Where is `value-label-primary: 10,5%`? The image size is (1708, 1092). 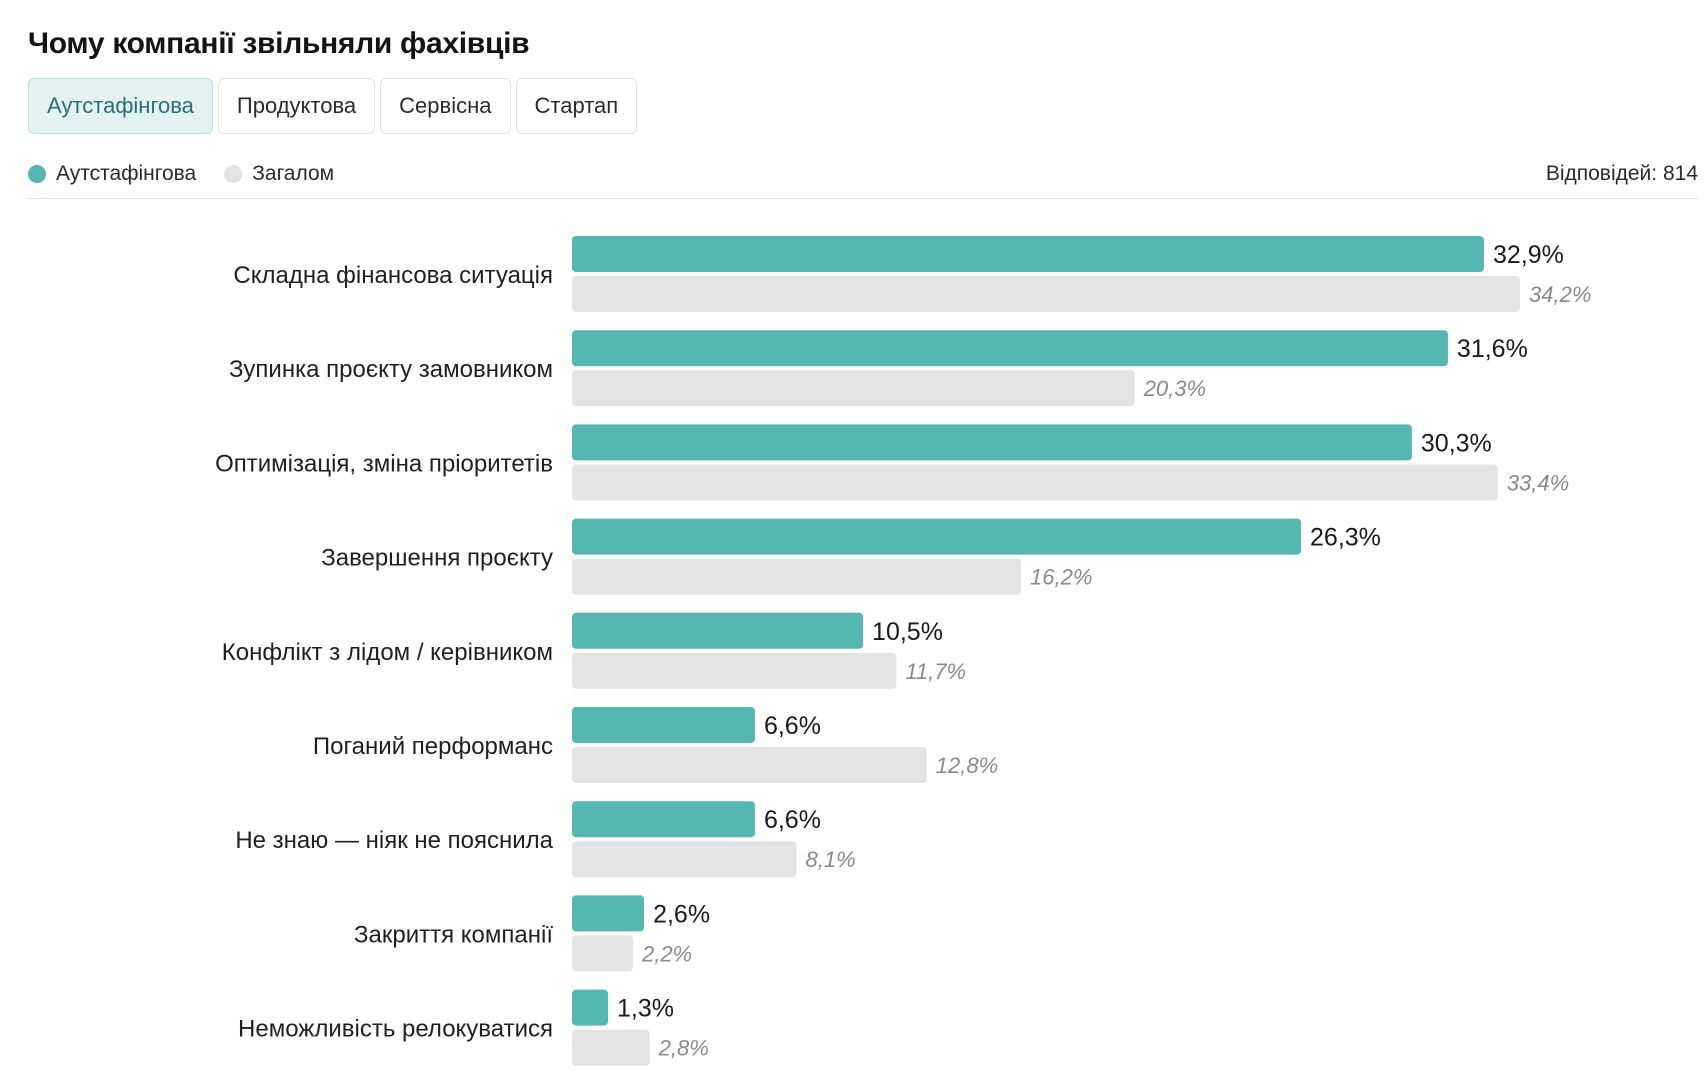
value-label-primary: 10,5% is located at coordinates (907, 632).